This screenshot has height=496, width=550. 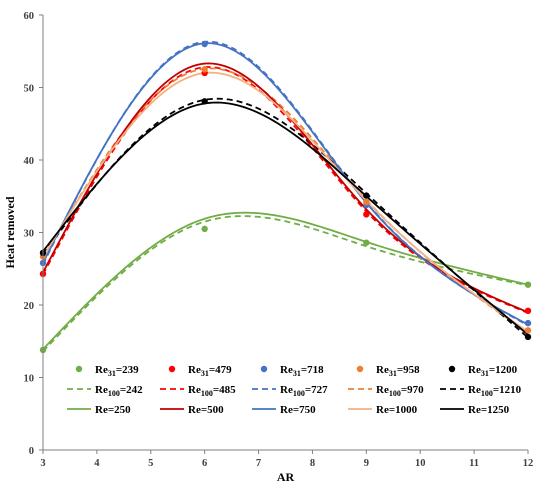 I want to click on y-tick-label: 0, so click(x=31, y=451).